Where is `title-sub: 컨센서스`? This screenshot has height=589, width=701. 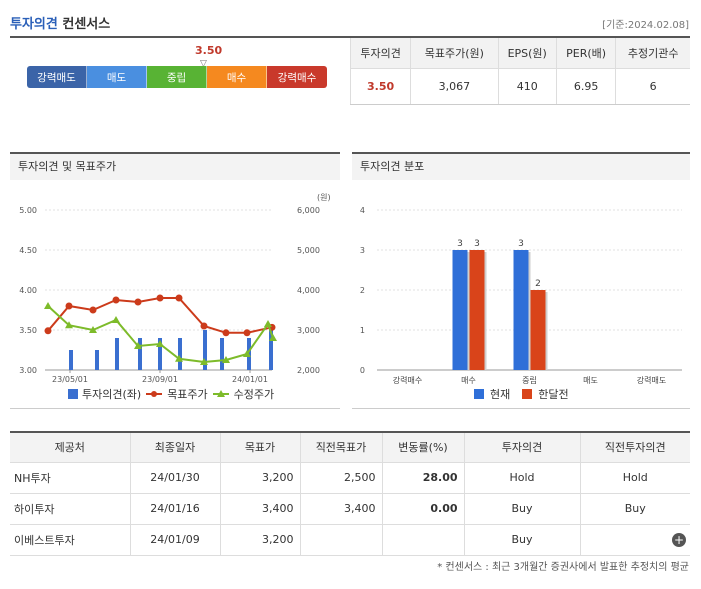 title-sub: 컨센서스 is located at coordinates (86, 24).